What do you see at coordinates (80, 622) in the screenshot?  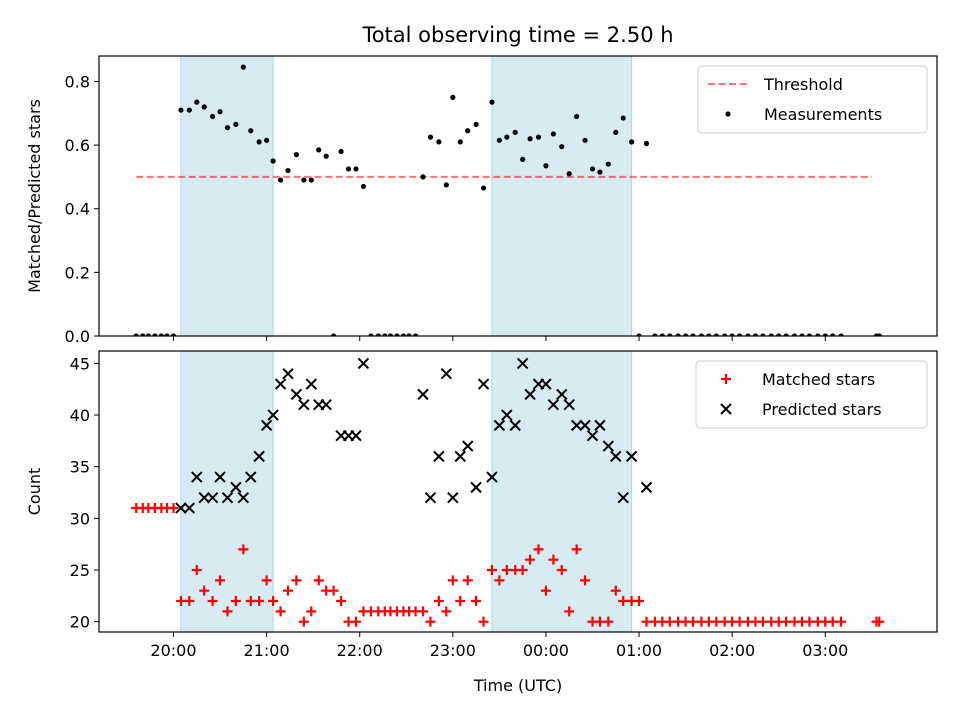 I see `y-tick-label: 20` at bounding box center [80, 622].